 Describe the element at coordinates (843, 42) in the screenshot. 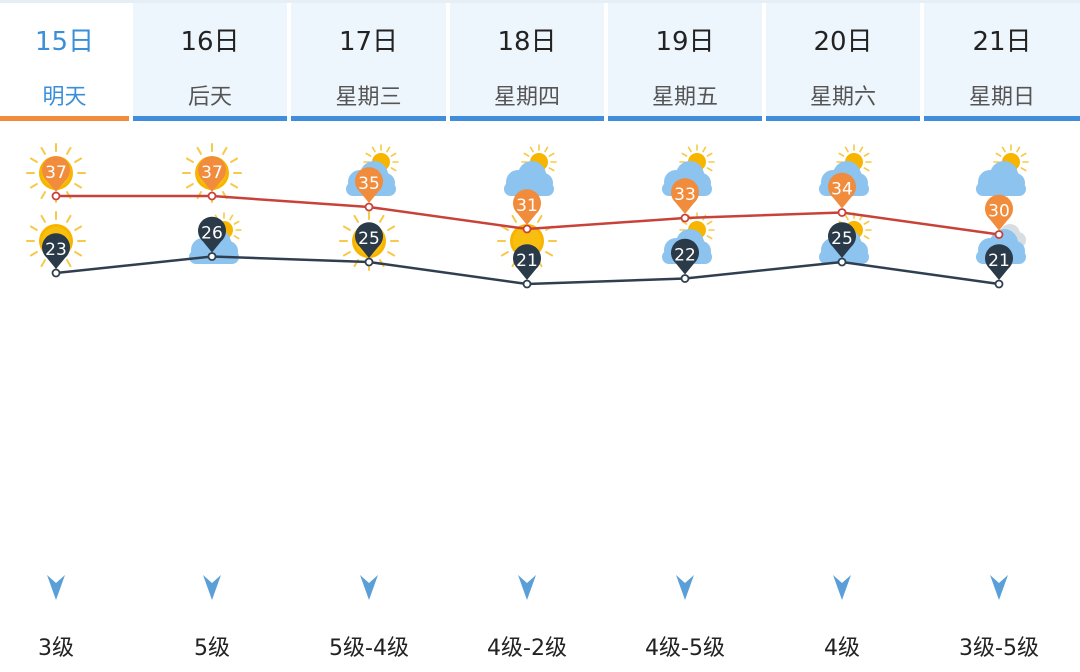

I see `tab-date: 20日` at that location.